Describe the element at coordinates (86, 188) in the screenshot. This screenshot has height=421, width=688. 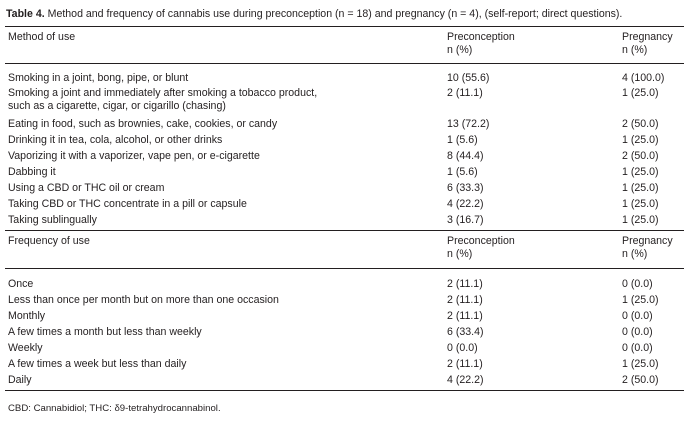
I see `row-label: Using a CBD or THC oil or cream` at that location.